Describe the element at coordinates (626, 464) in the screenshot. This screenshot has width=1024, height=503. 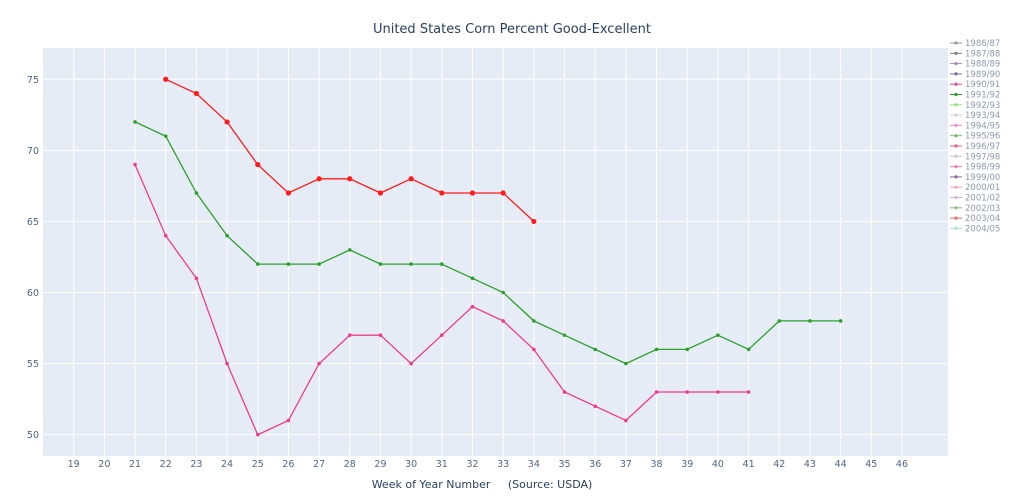
I see `x-tick-label: 37` at that location.